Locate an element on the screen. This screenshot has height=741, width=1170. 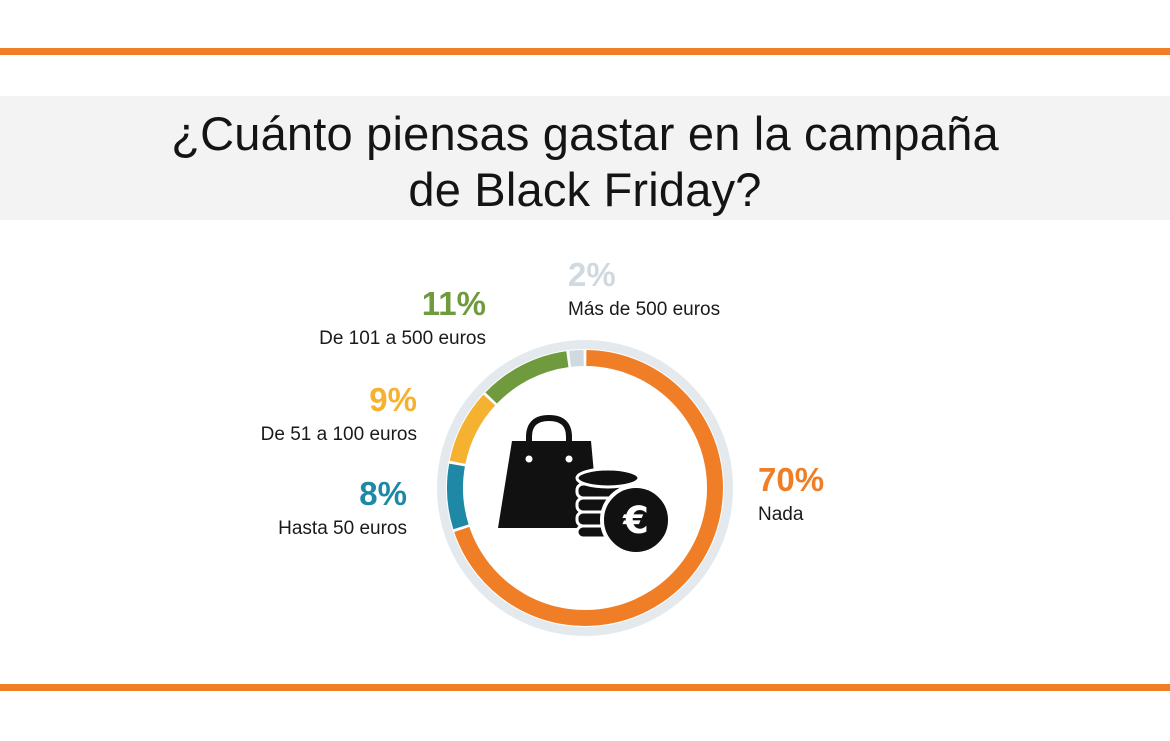
slice-category-label: Nada is located at coordinates (781, 514).